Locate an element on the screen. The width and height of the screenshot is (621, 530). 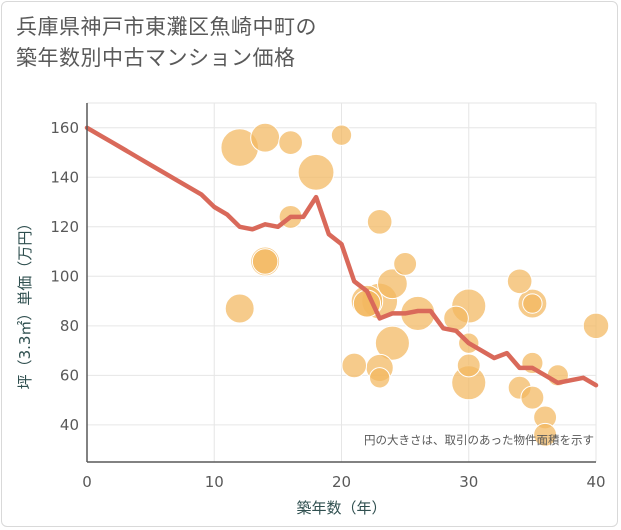
y-tick-label: 40 is located at coordinates (69, 425).